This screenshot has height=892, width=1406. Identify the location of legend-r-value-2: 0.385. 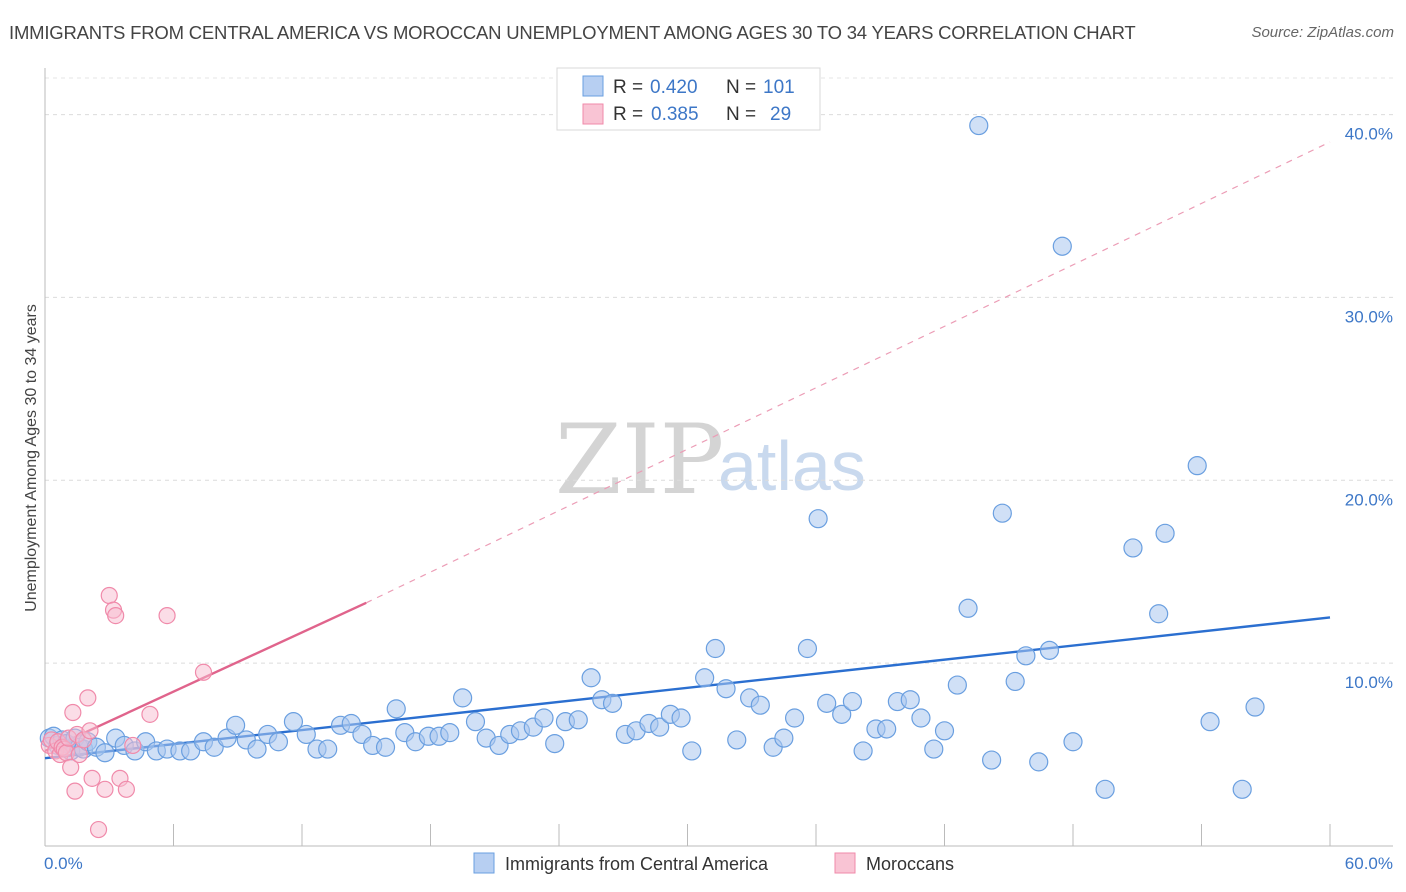
(675, 114).